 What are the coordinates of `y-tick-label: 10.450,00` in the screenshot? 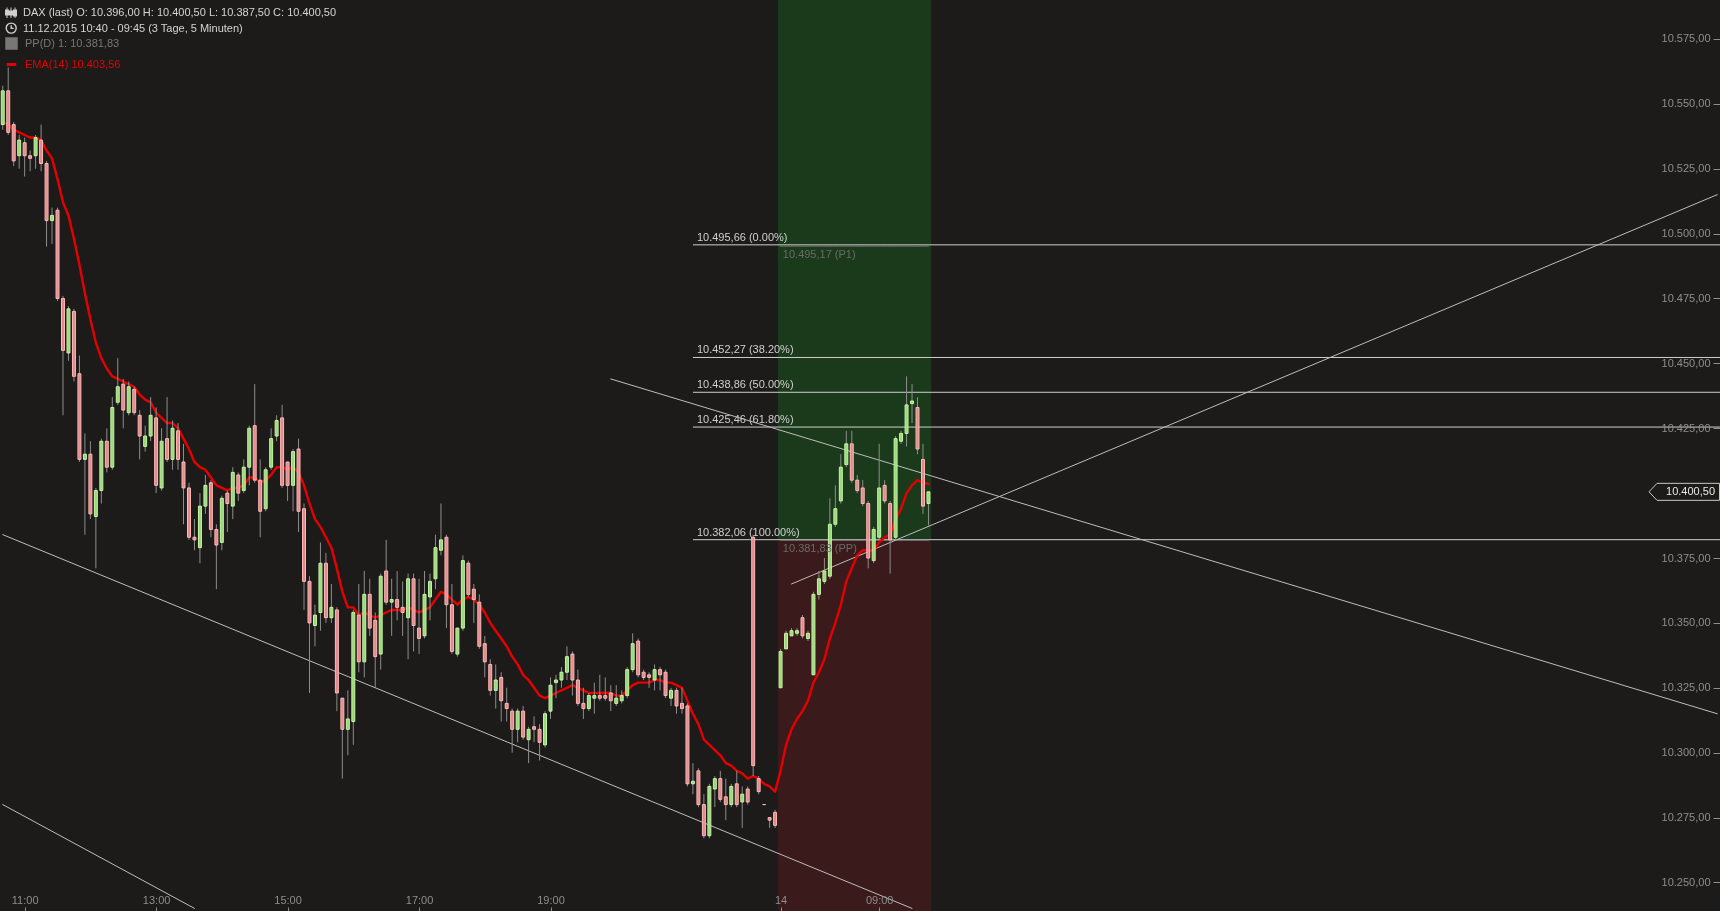 It's located at (1686, 362).